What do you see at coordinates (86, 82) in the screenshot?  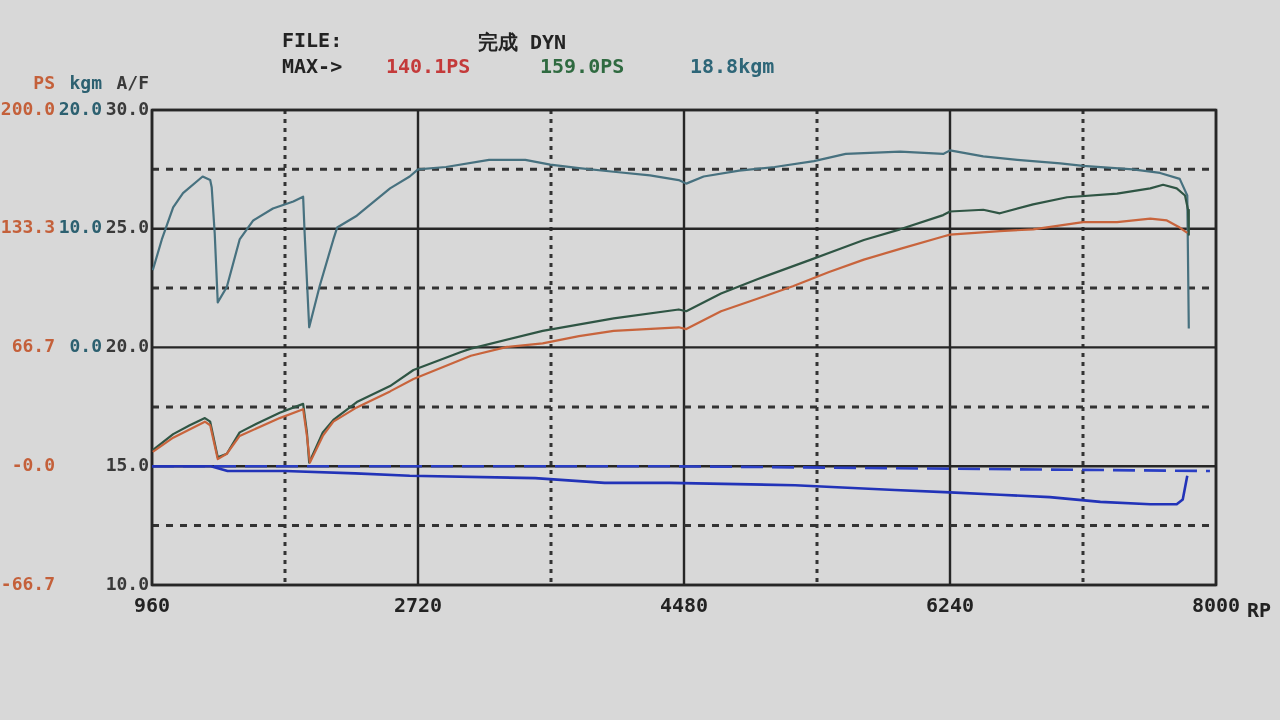 I see `y2-axis-title: kgm` at bounding box center [86, 82].